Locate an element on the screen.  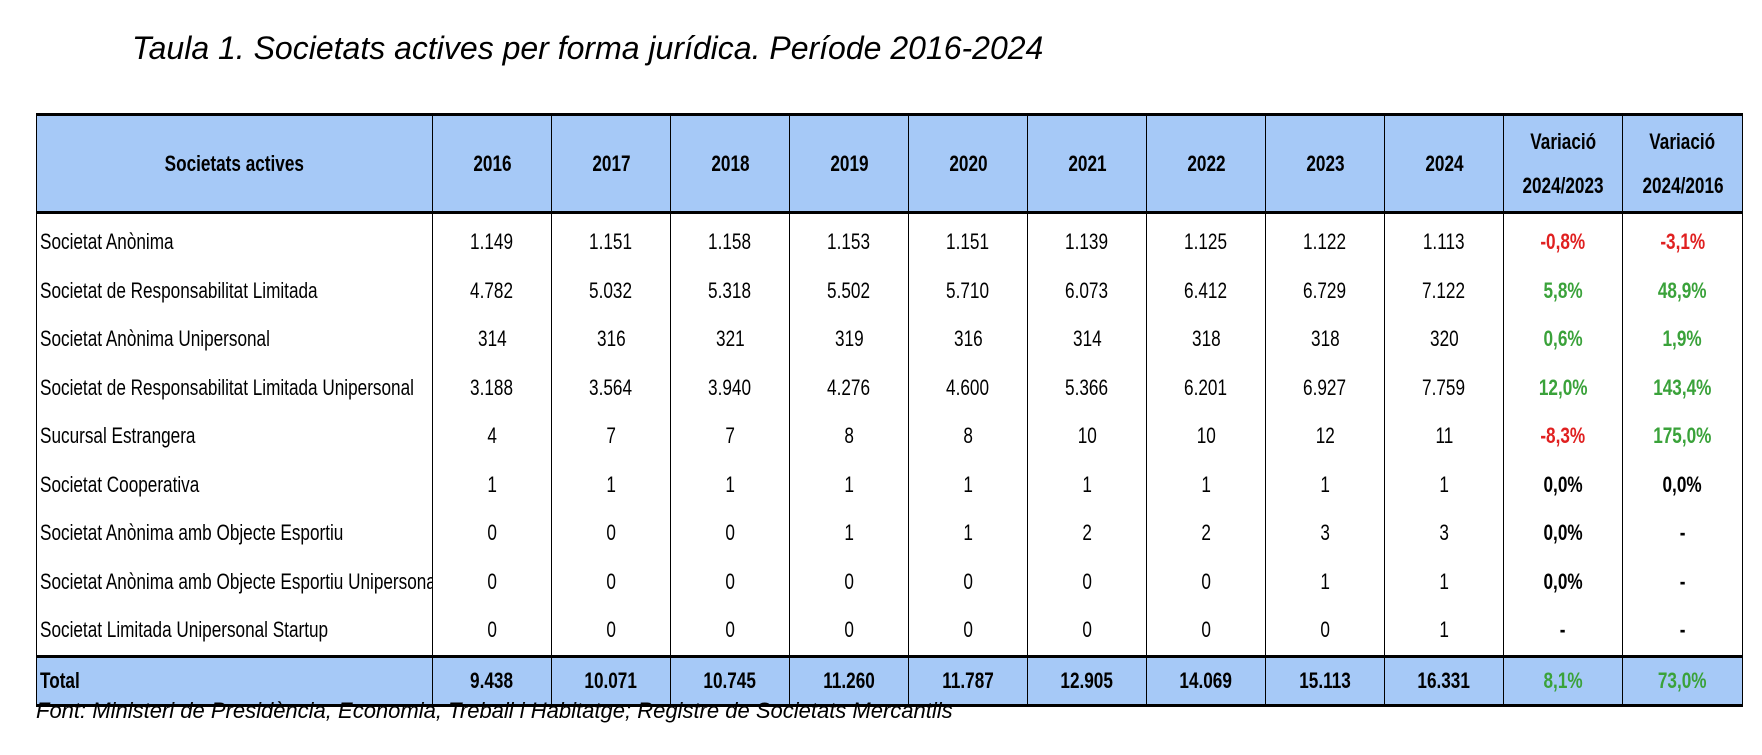
table-cell: 5.032 is located at coordinates (611, 290).